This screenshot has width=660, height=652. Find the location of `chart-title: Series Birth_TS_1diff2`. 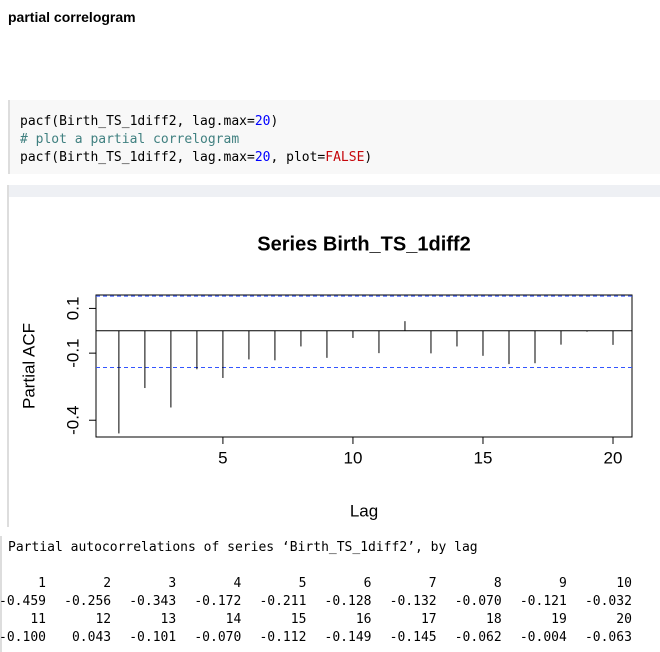

chart-title: Series Birth_TS_1diff2 is located at coordinates (363, 244).